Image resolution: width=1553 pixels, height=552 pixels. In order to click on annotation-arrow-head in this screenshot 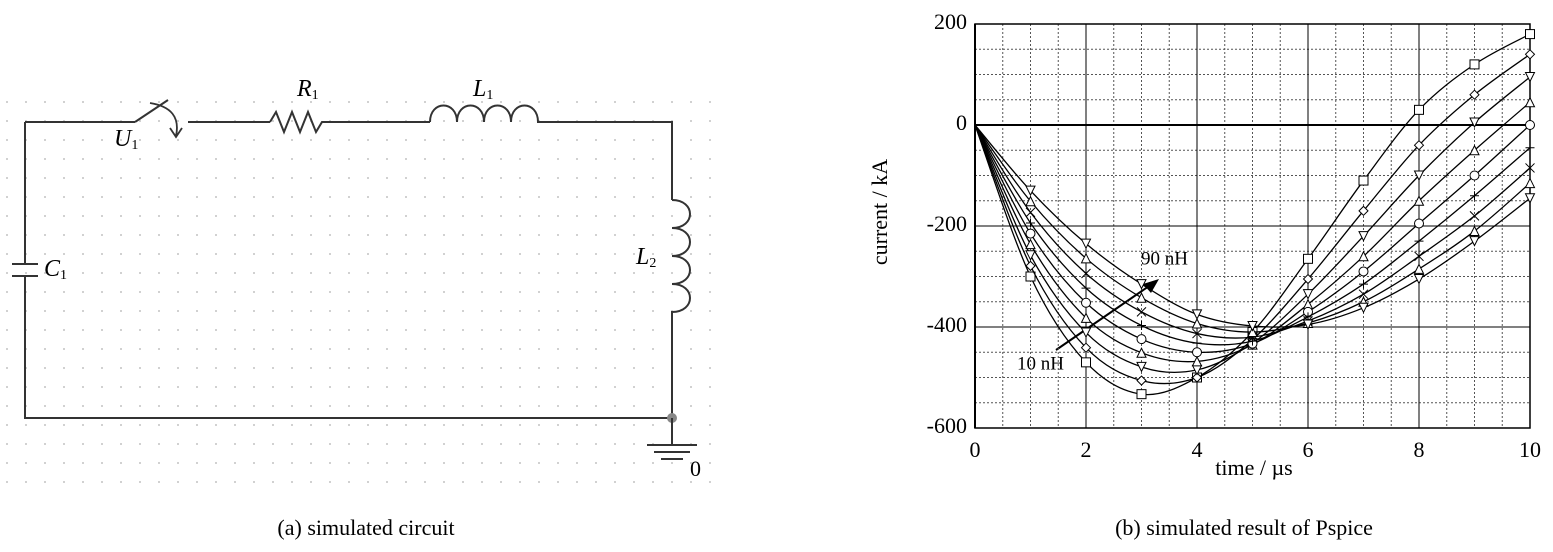, I will do `click(1151, 286)`.